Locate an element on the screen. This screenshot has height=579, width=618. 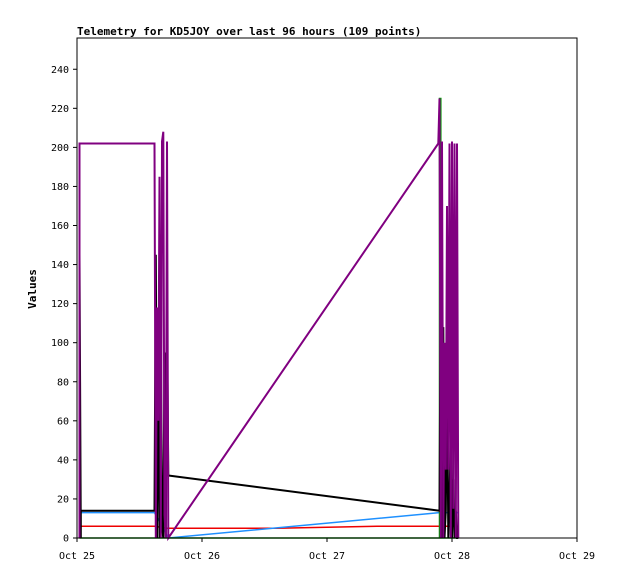
x-tick-label: Oct 25 is located at coordinates (77, 556).